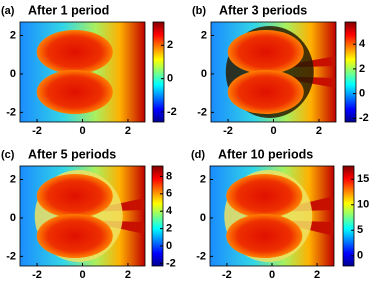 Image resolution: width=382 pixels, height=282 pixels. What do you see at coordinates (8, 155) in the screenshot?
I see `panel-label: (c)` at bounding box center [8, 155].